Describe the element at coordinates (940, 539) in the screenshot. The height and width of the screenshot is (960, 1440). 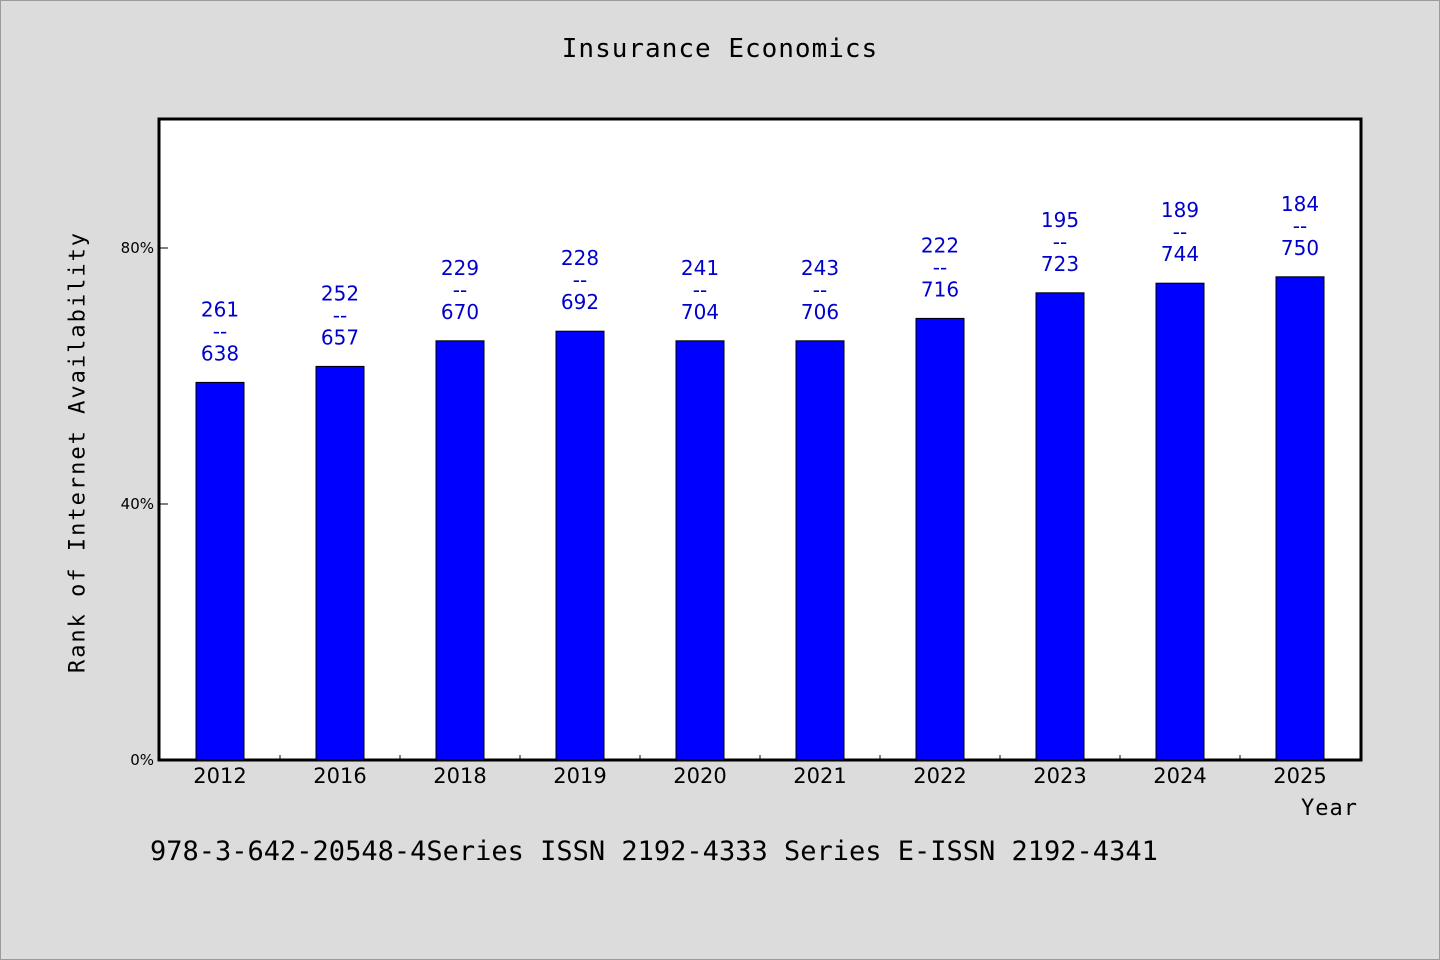
I see `bar-2022` at that location.